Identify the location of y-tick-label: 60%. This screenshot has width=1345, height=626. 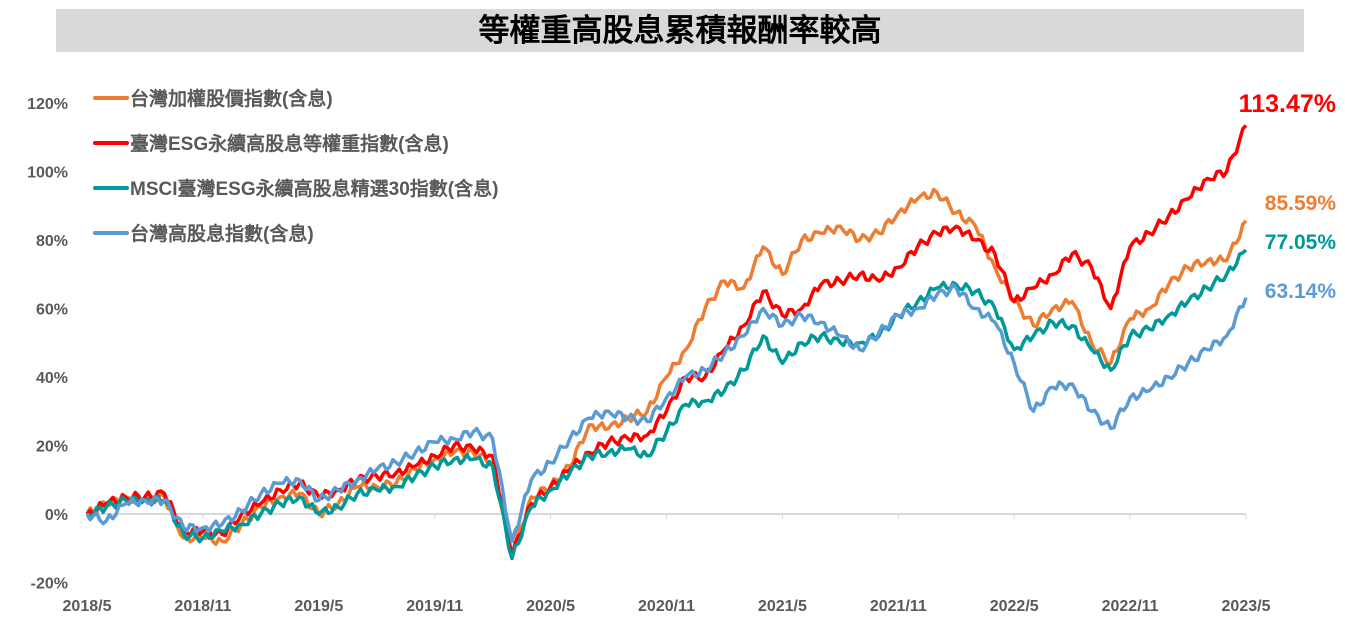
(52, 310).